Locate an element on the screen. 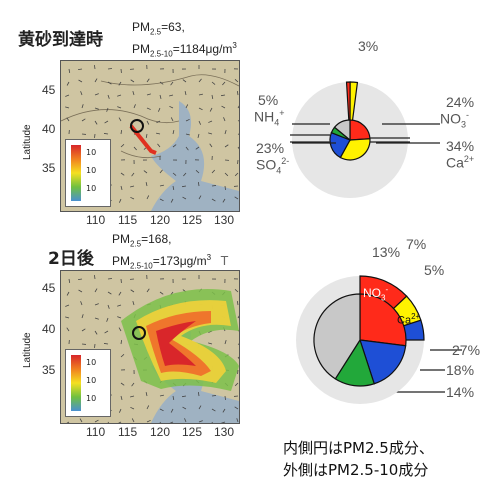 The height and width of the screenshot is (489, 500). bottom-composition-pie is located at coordinates (360, 339).